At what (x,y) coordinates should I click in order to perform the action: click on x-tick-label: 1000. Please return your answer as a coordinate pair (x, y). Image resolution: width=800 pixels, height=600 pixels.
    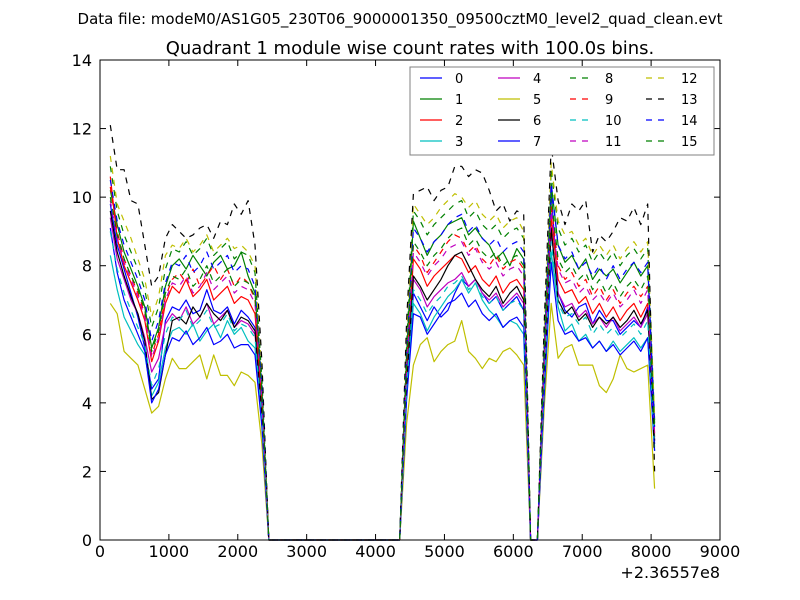
    Looking at the image, I should click on (169, 551).